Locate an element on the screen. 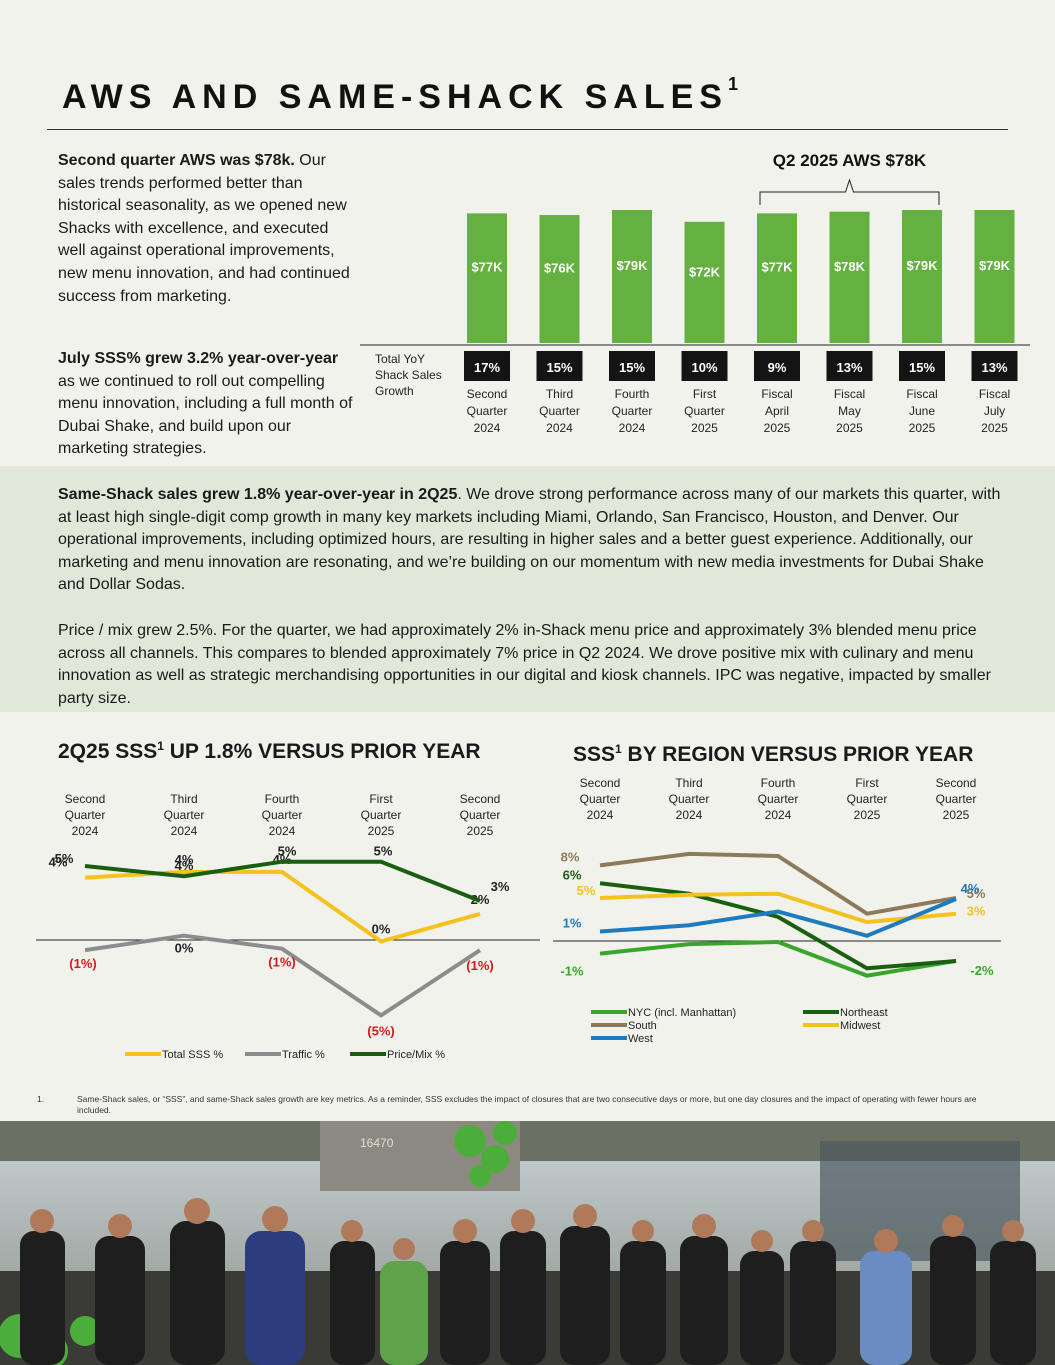 The height and width of the screenshot is (1365, 1055). region-last-label: 3% is located at coordinates (976, 911).